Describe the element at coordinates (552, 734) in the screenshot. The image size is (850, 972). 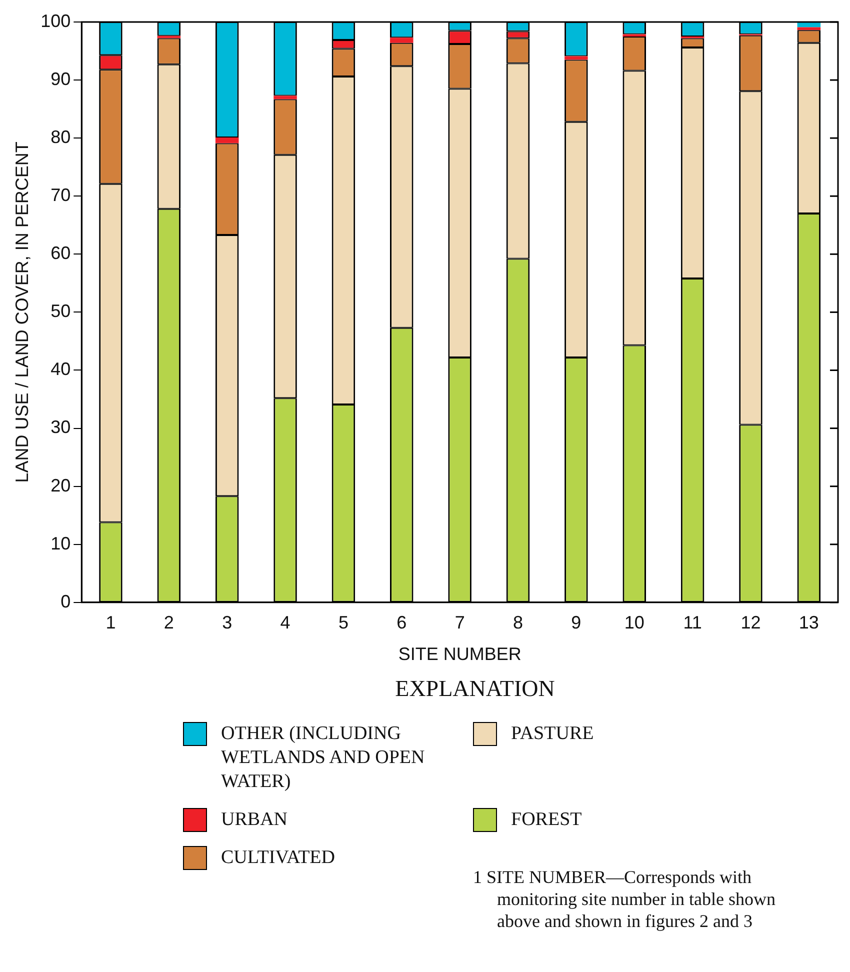
I see `legend-label: PASTURE` at that location.